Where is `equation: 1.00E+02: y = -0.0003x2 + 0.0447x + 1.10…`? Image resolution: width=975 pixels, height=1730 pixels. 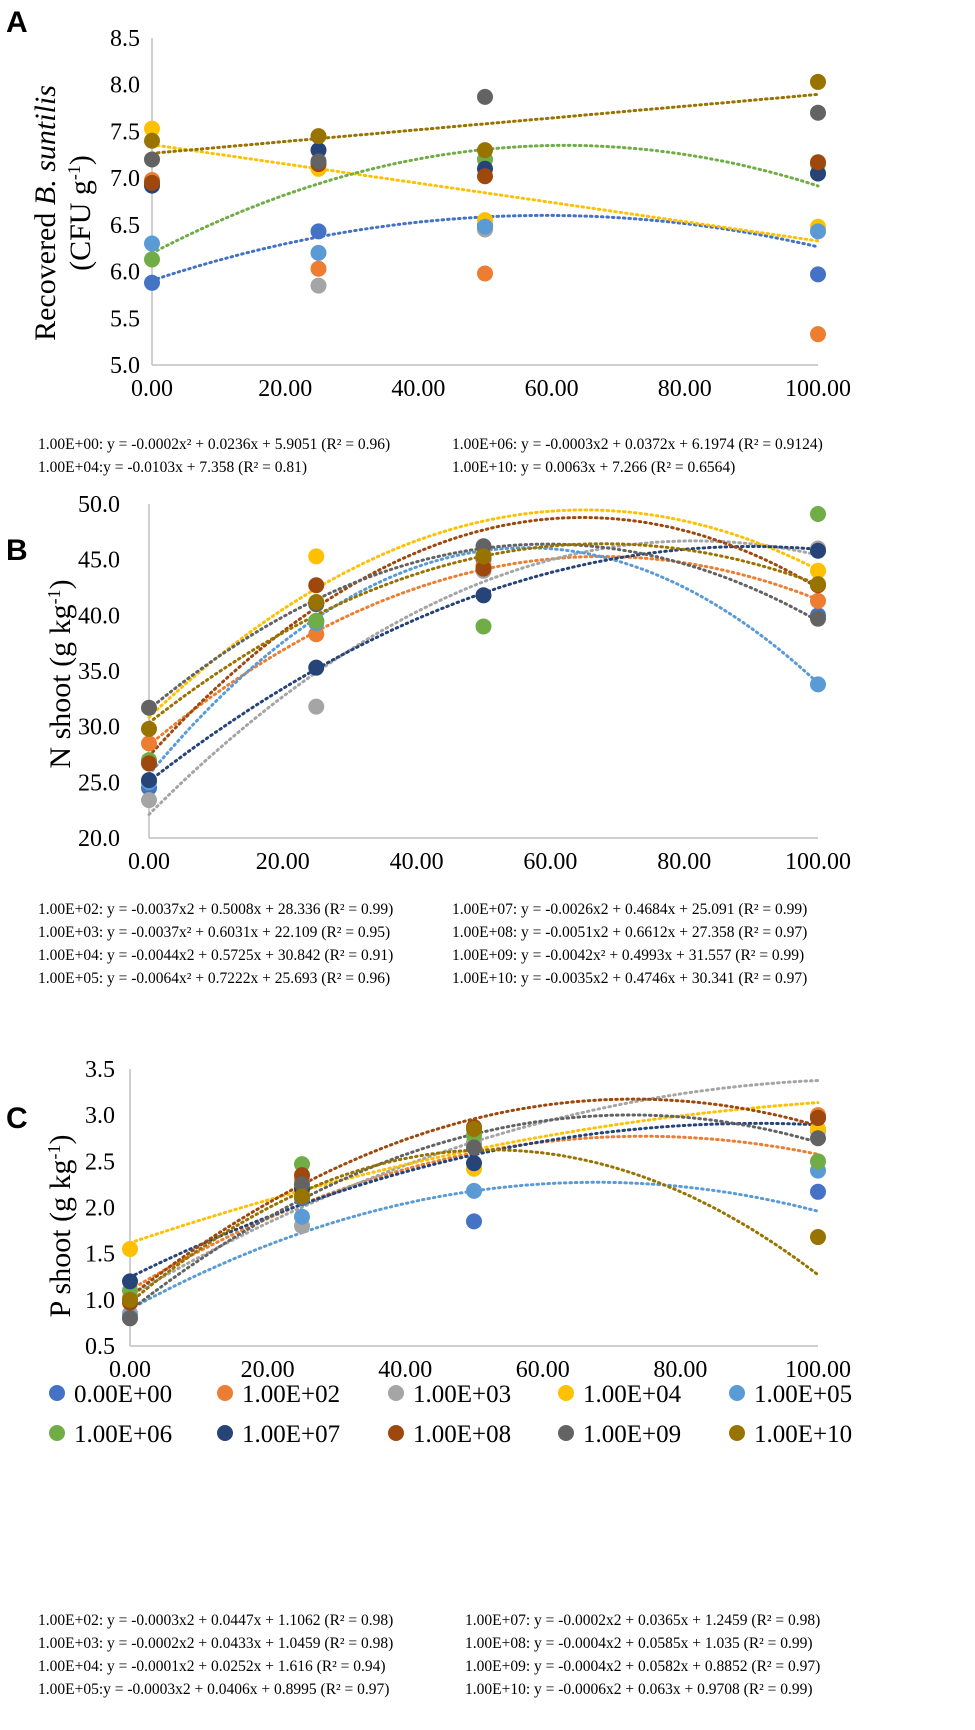
equation: 1.00E+02: y = -0.0003x2 + 0.0447x + 1.10… is located at coordinates (215, 1620).